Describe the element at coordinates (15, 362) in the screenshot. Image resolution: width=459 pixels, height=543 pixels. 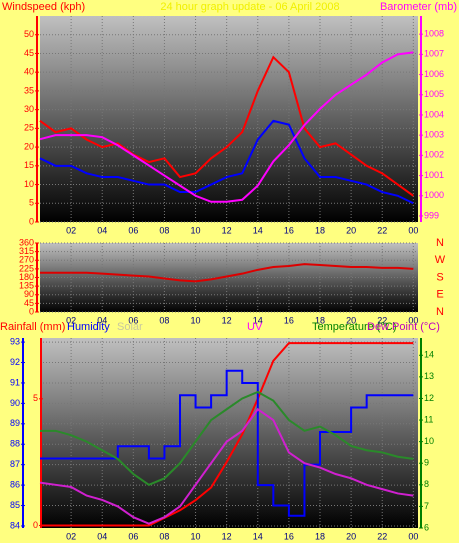
I see `y-tick-label: 92` at that location.